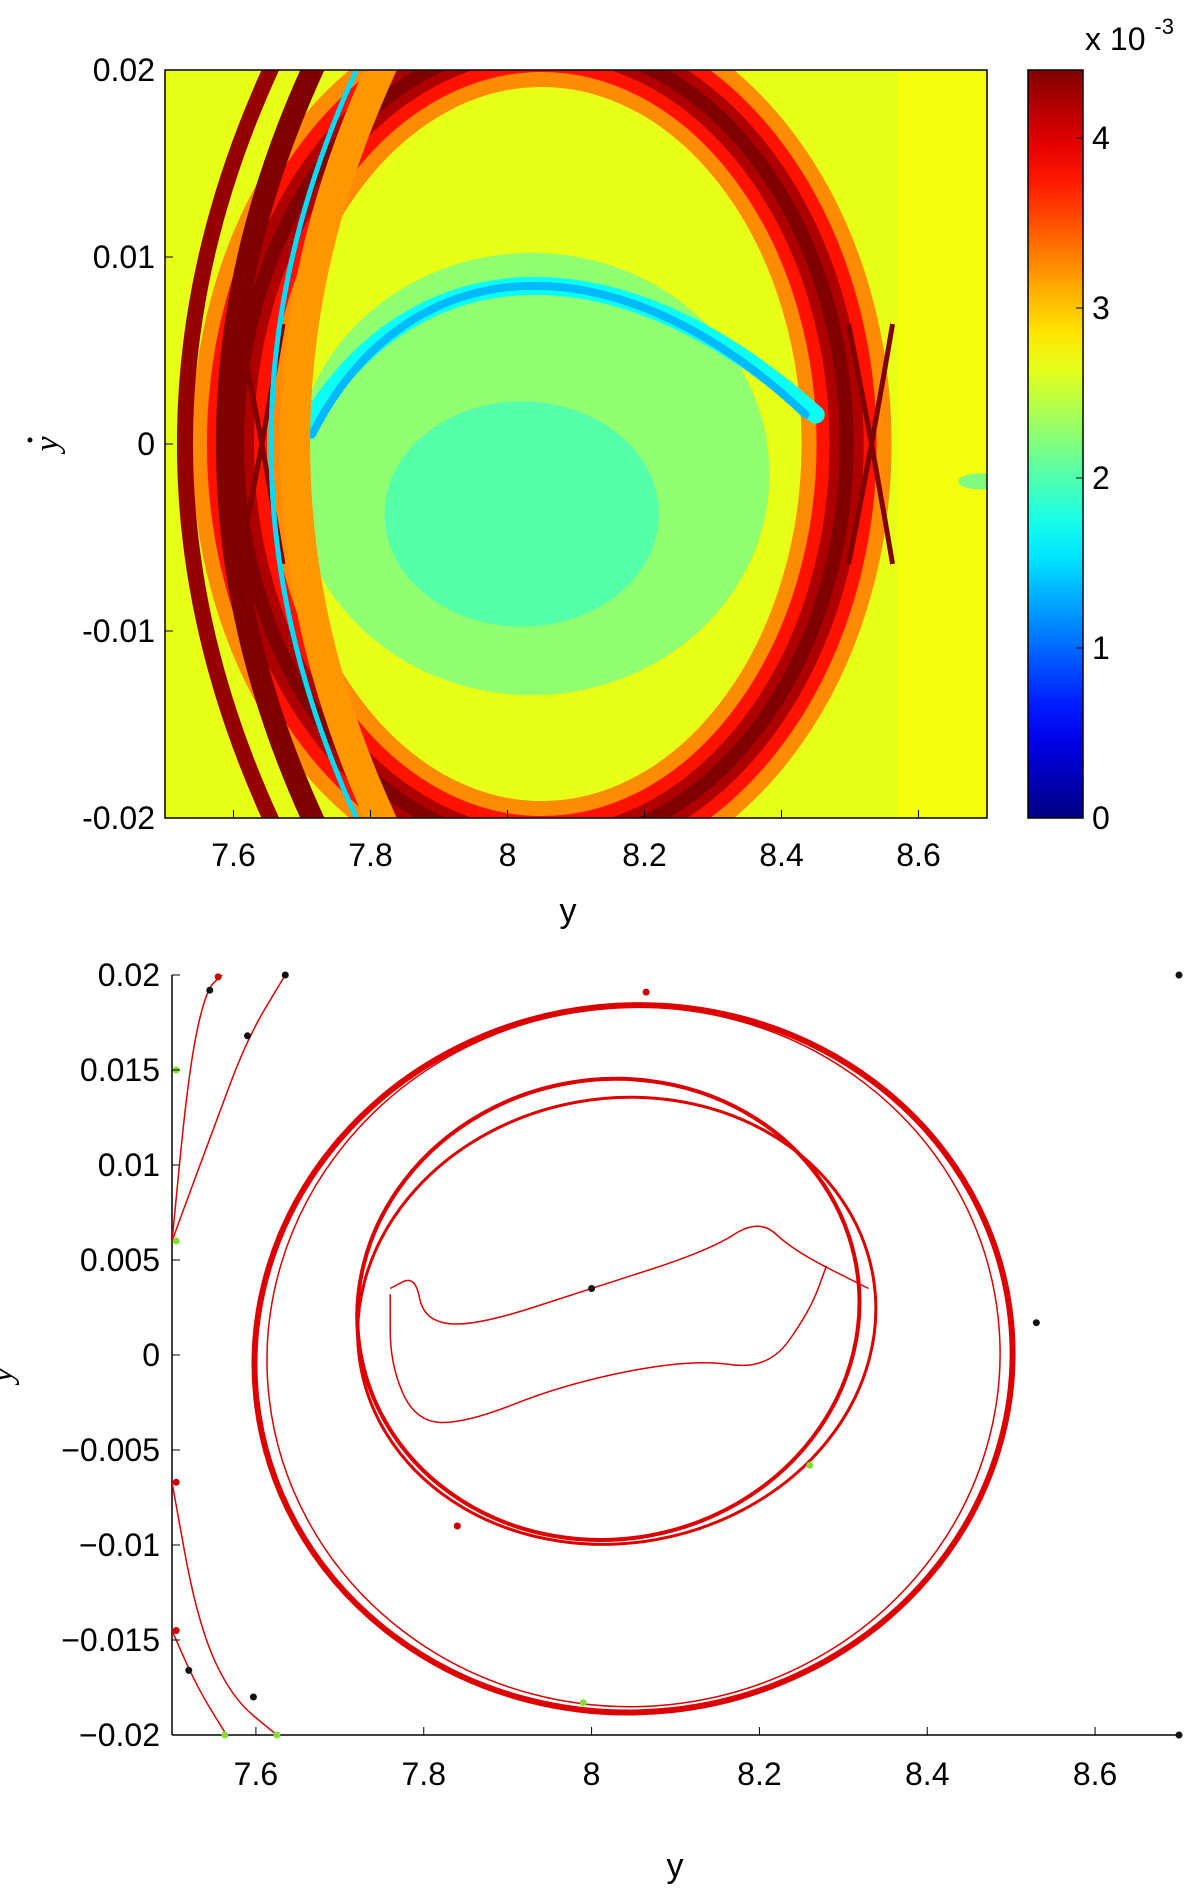 The image size is (1200, 1891). I want to click on heatmap-saddle-point, so click(871, 444).